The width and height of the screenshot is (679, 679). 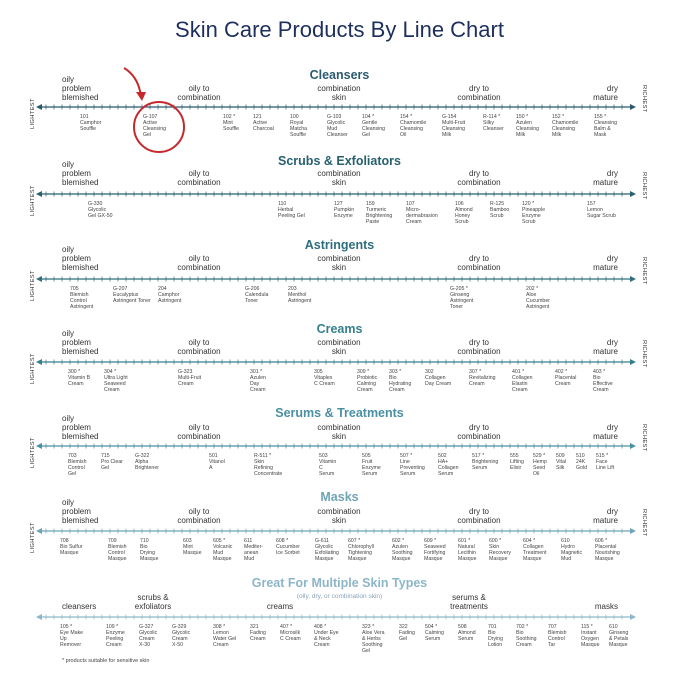 I want to click on multi-product-4: 308 * Lemon Water Gel Cream, so click(x=225, y=636).